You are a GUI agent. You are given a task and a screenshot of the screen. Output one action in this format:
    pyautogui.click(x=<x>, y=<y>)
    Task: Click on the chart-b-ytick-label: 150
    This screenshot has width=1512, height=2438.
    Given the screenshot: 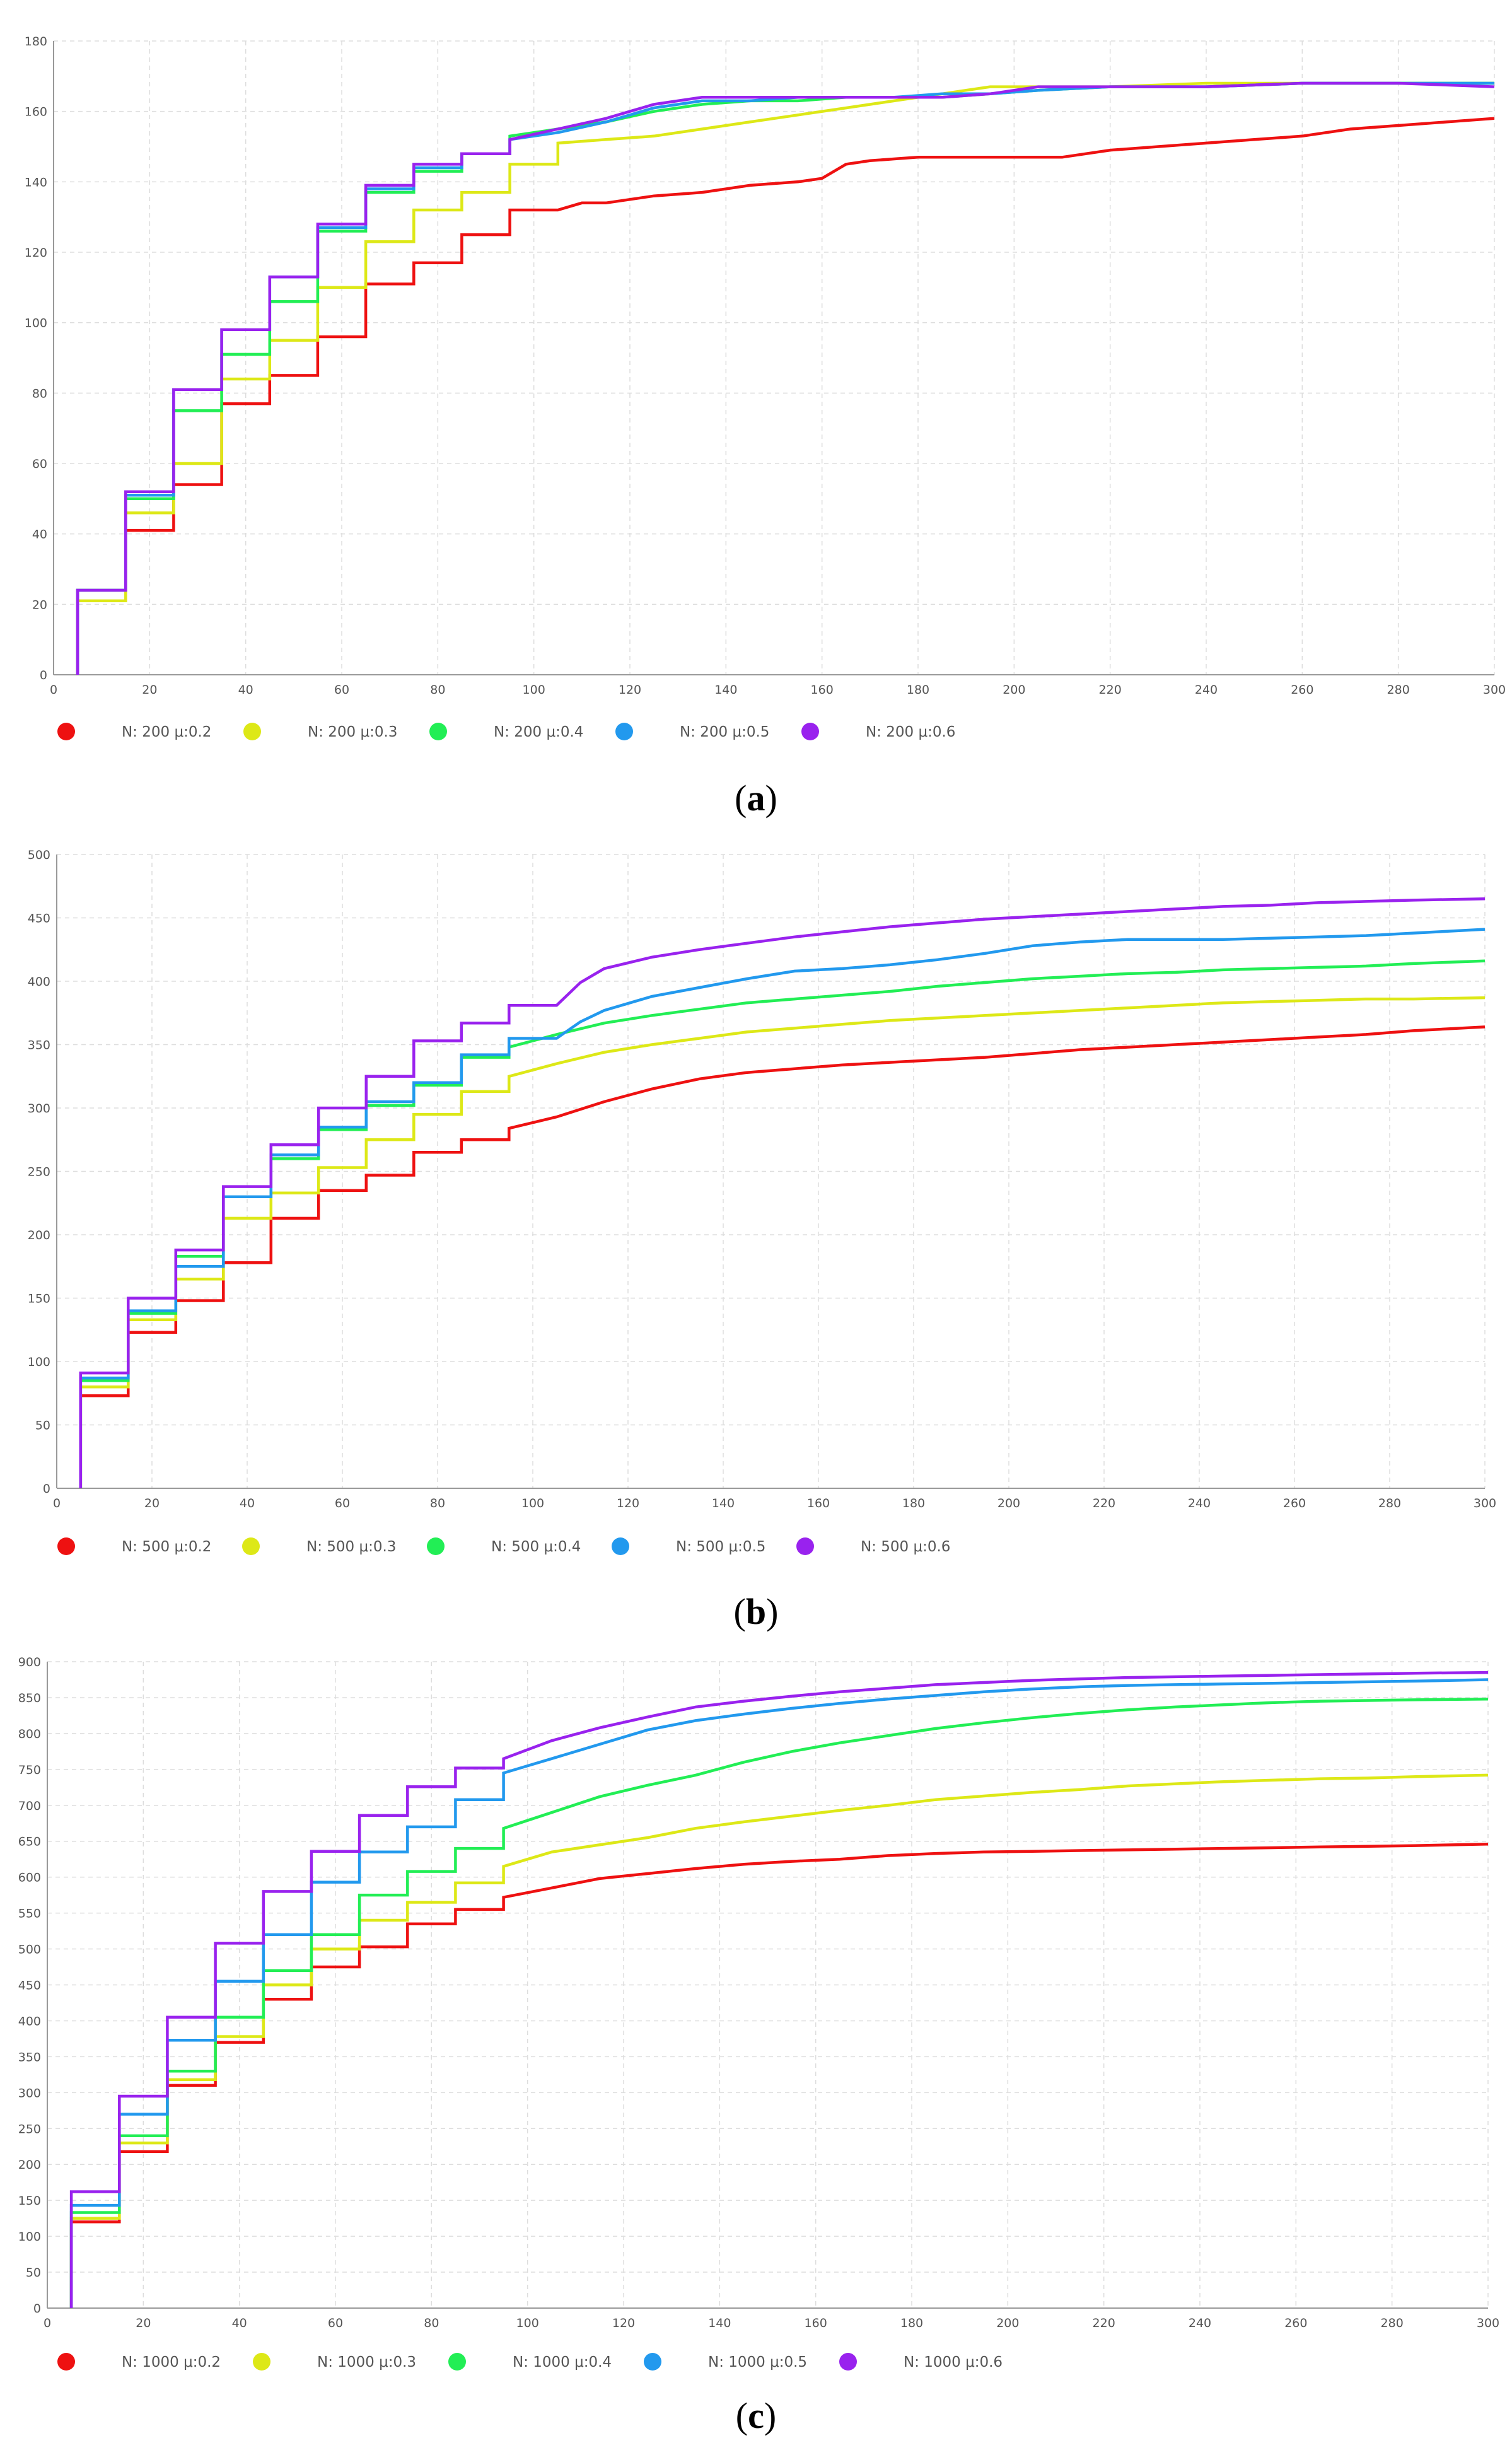 What is the action you would take?
    pyautogui.click(x=39, y=1299)
    